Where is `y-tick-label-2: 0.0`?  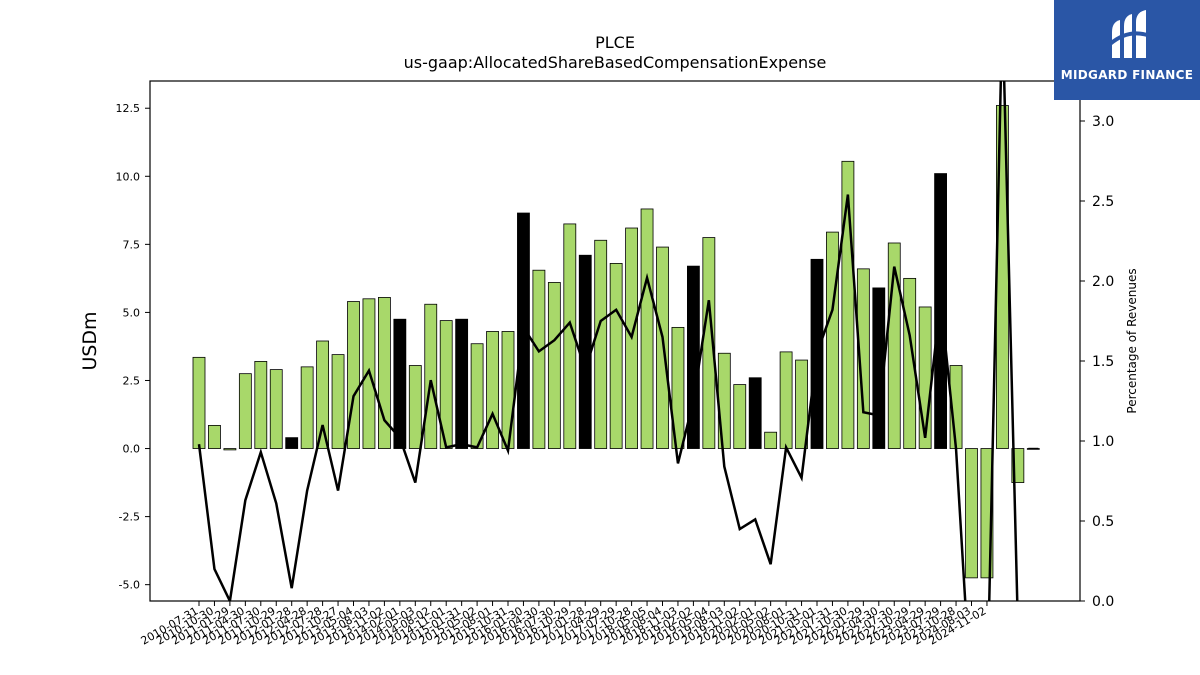 y-tick-label-2: 0.0 is located at coordinates (132, 449).